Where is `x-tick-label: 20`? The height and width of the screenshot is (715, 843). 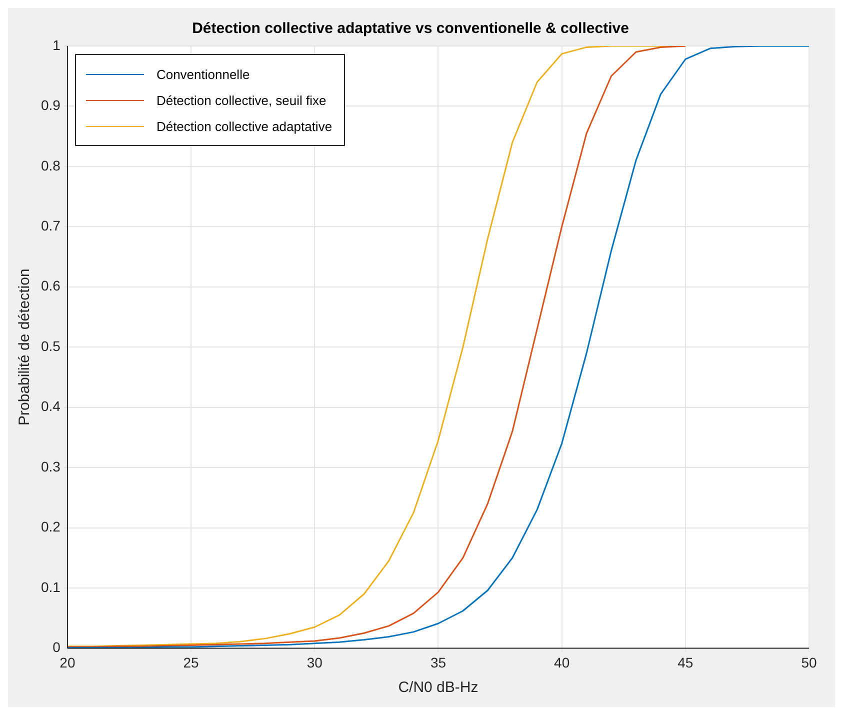
x-tick-label: 20 is located at coordinates (68, 662).